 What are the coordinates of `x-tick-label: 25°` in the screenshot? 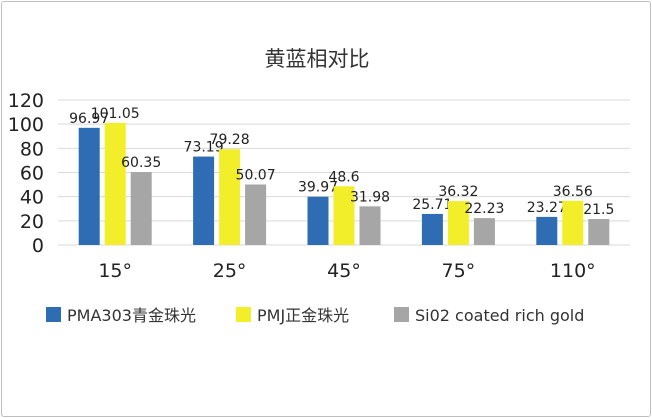 It's located at (230, 271).